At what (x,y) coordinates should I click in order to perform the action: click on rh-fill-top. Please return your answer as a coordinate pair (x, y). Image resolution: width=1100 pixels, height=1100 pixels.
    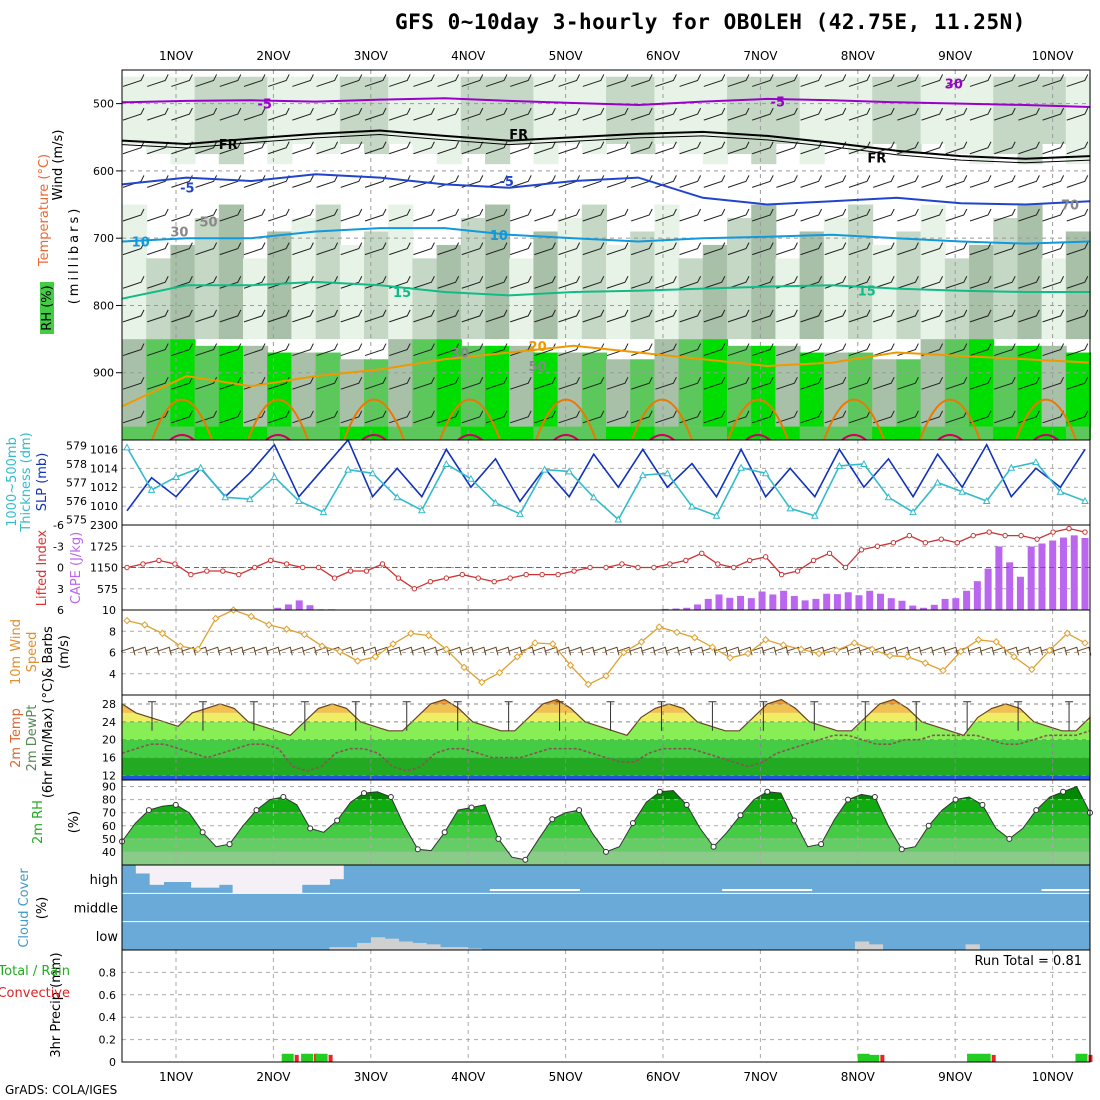
    Looking at the image, I should click on (449, 120).